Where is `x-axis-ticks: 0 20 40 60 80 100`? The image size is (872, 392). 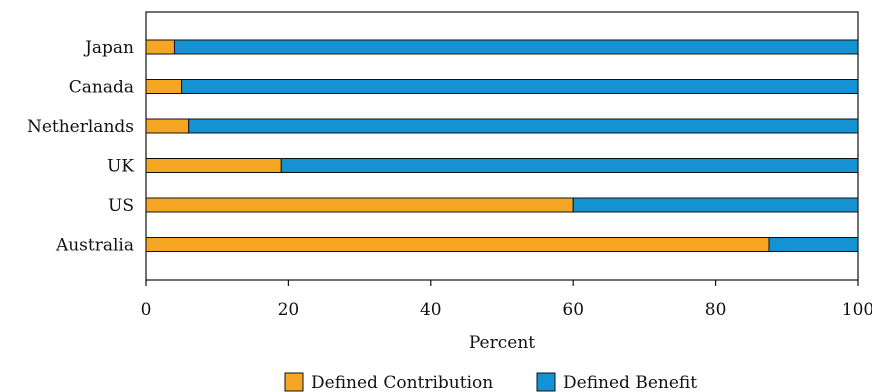
x-axis-ticks: 0 20 40 60 80 100 is located at coordinates (506, 300).